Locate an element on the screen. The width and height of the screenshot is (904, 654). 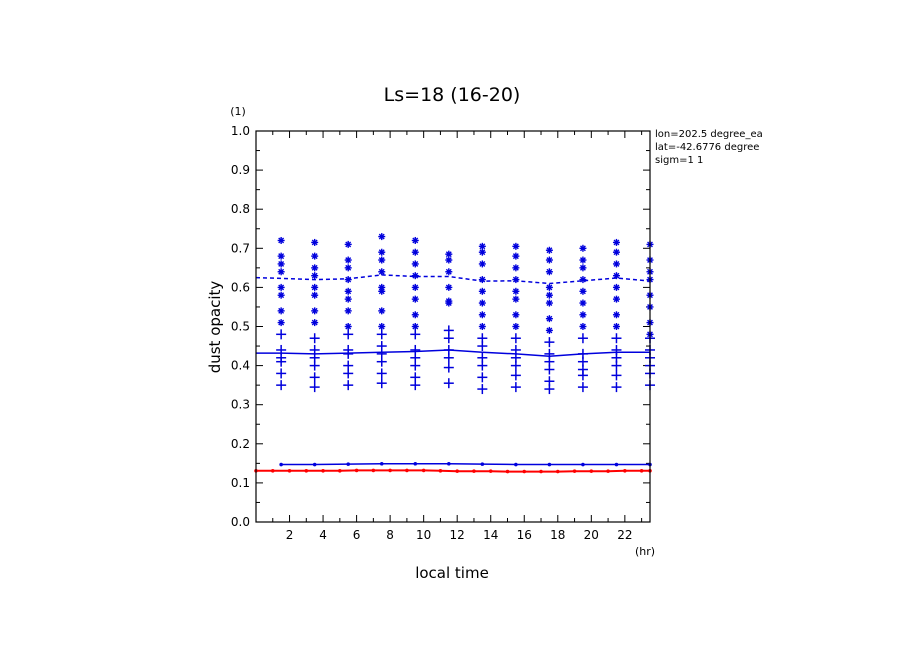
y-tick-label: 0.3 is located at coordinates (240, 405).